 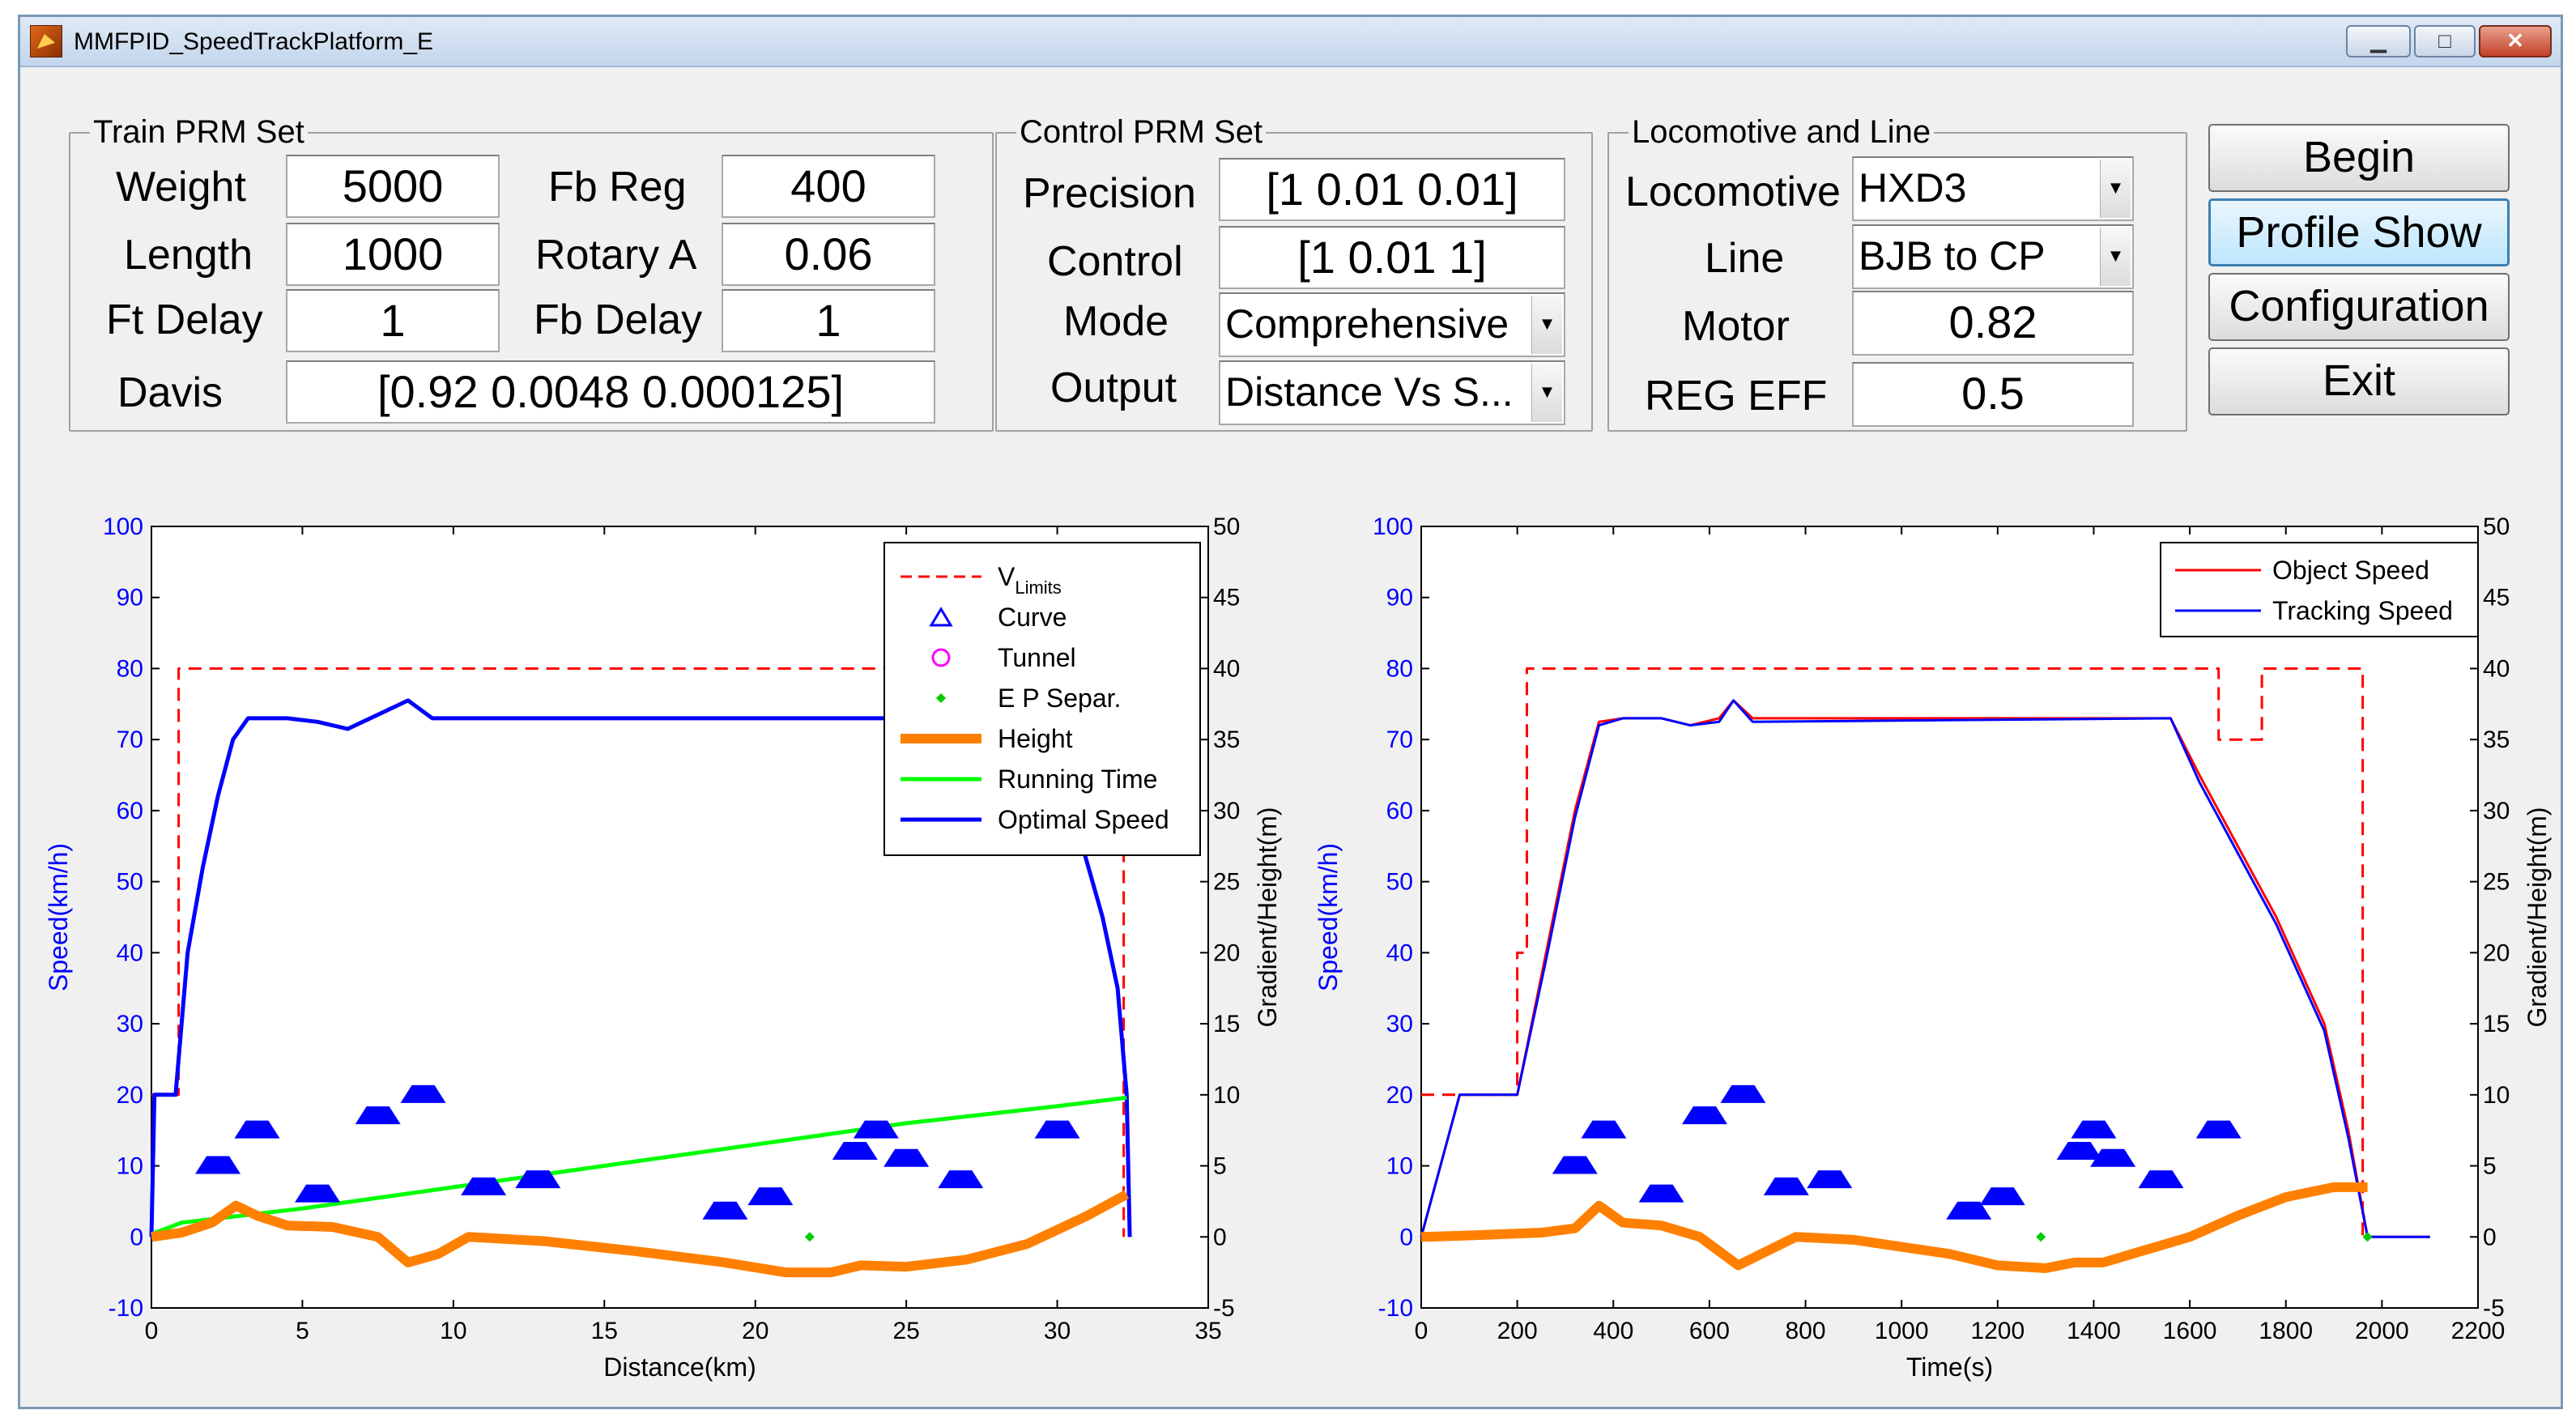 What do you see at coordinates (755, 1331) in the screenshot?
I see `x-tick-label: 20` at bounding box center [755, 1331].